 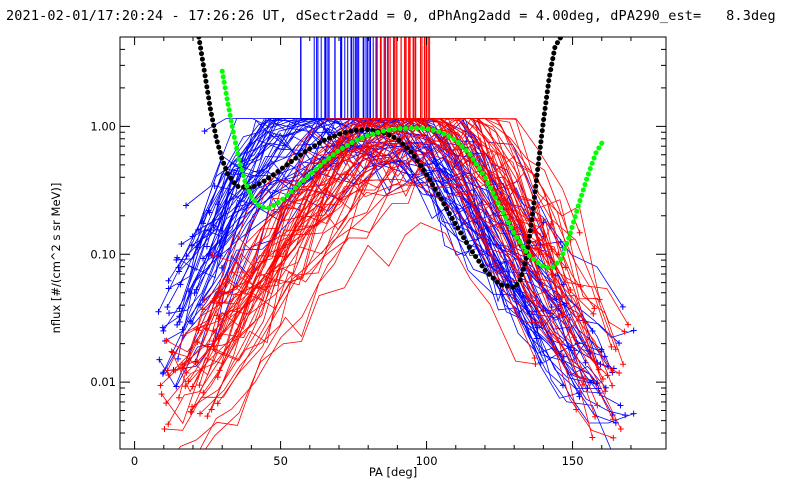 I want to click on x-tick-label: 50, so click(x=280, y=461).